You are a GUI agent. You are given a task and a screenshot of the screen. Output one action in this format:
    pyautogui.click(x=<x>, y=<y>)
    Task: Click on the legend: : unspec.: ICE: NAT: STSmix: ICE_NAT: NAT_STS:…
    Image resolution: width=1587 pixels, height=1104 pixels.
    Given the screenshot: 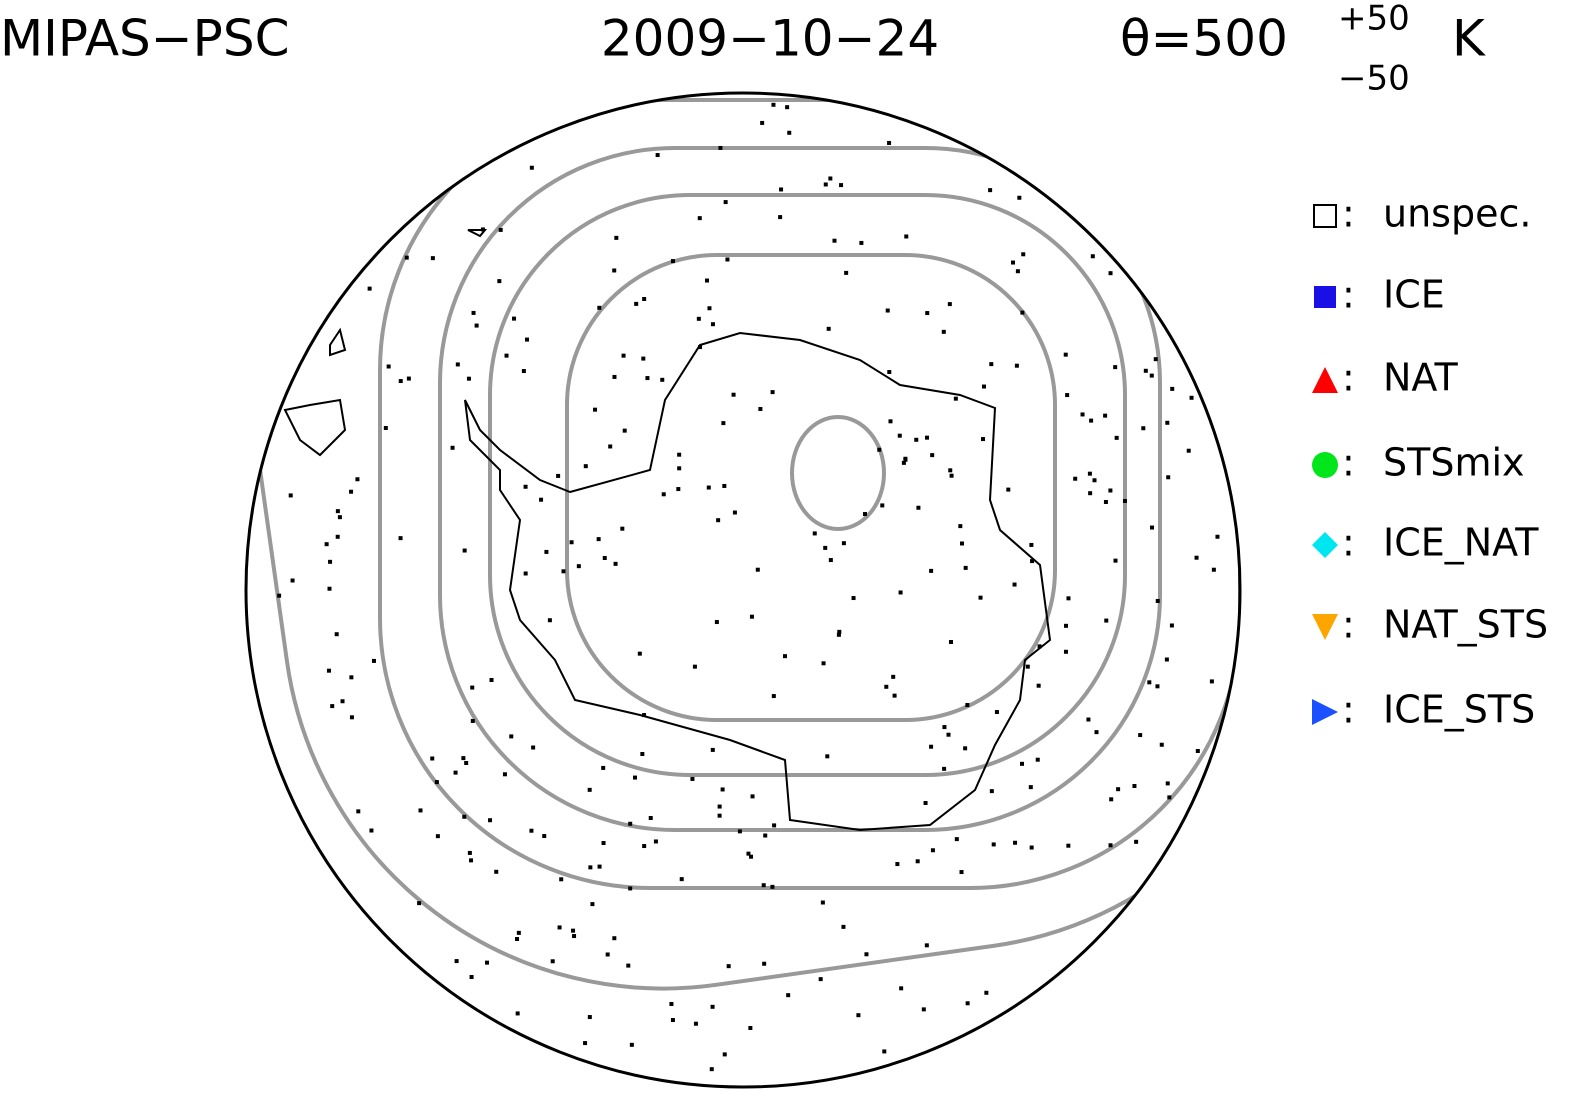 What is the action you would take?
    pyautogui.click(x=1430, y=462)
    